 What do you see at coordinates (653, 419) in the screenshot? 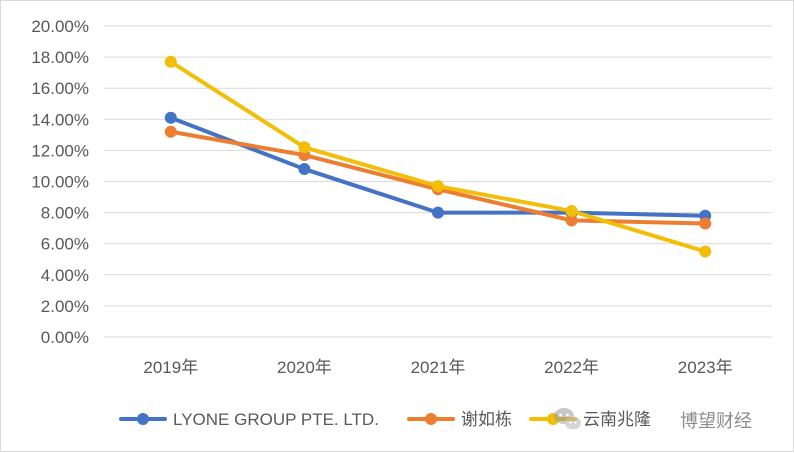
I see `watermark: 博望财经` at bounding box center [653, 419].